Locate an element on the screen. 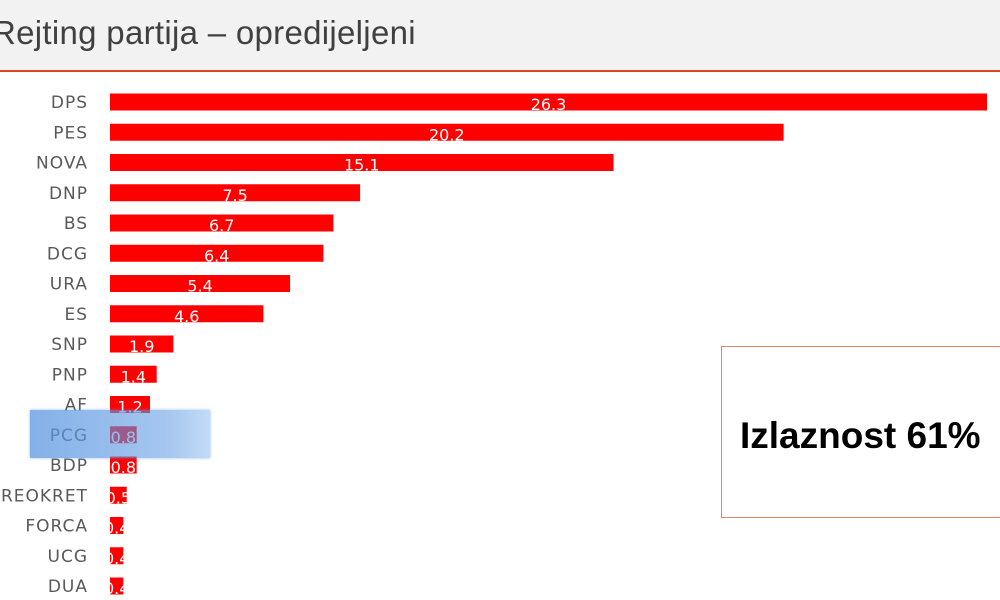  value-label: 1.9 is located at coordinates (141, 346).